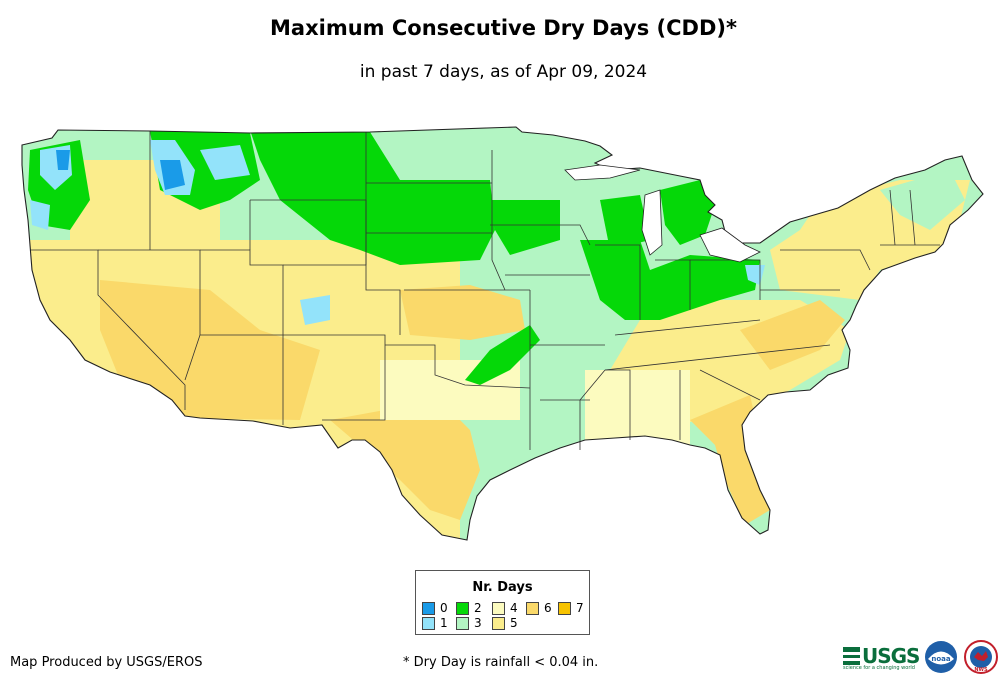  I want to click on legend-title: Nr. Days, so click(502, 587).